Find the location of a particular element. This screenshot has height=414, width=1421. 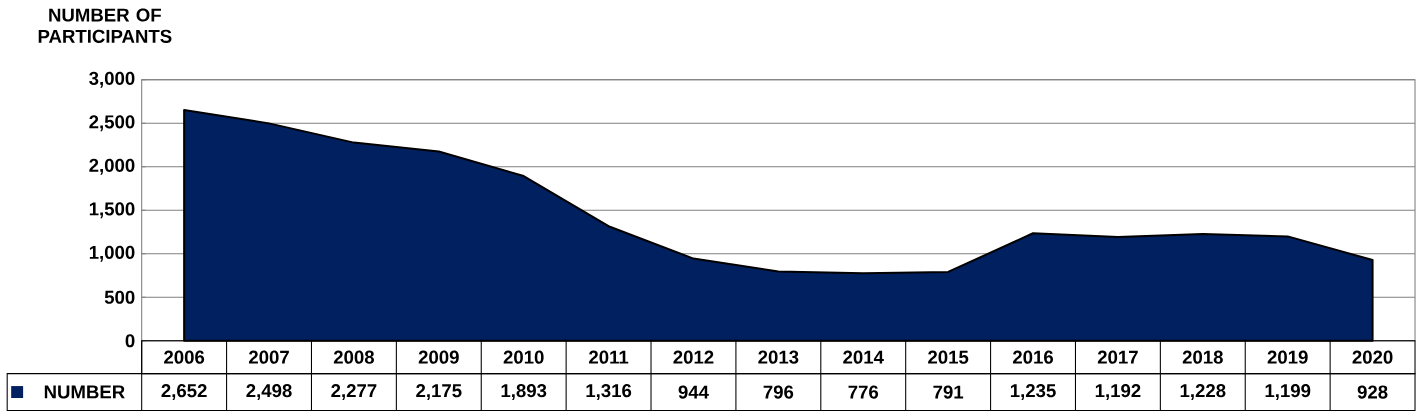

y-tick-label: 500 is located at coordinates (119, 297).